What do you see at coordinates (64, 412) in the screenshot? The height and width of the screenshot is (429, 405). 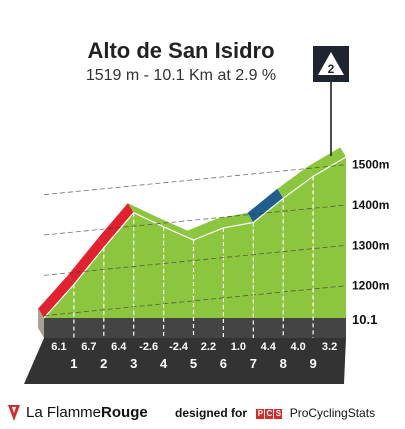 I see `brand-prefix: La Flamme` at bounding box center [64, 412].